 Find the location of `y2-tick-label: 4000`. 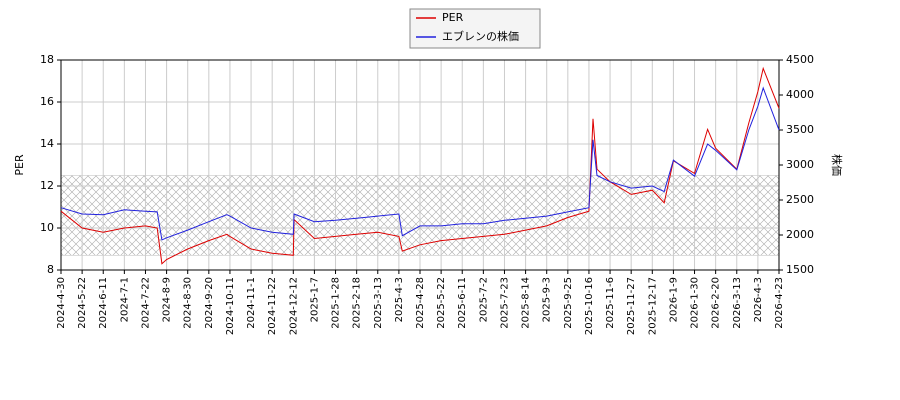

y2-tick-label: 4000 is located at coordinates (800, 94).